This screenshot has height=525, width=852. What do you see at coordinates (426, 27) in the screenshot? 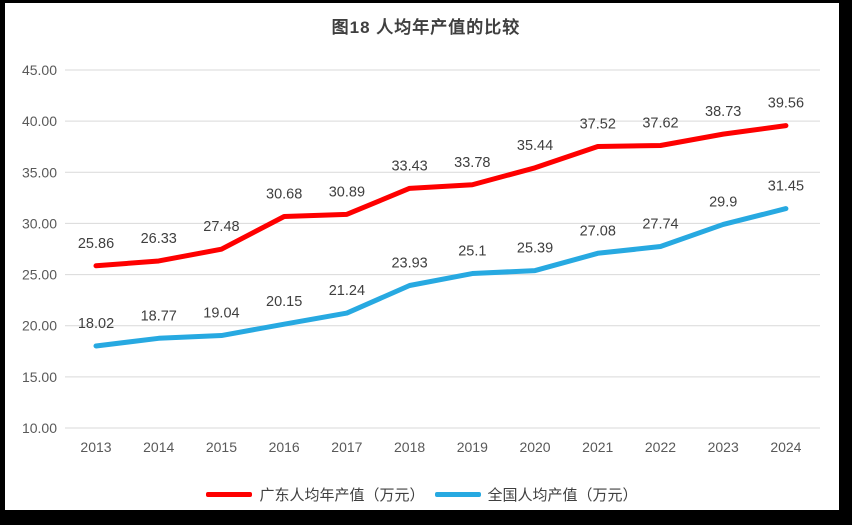
I see `chart-title: 图18 人均年产值的比较` at bounding box center [426, 27].